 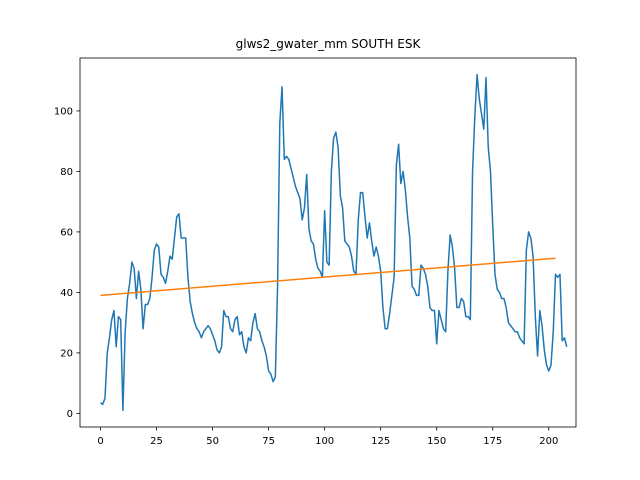 I want to click on chart-title: glws2_gwater_mm SOUTH ESK, so click(x=329, y=44).